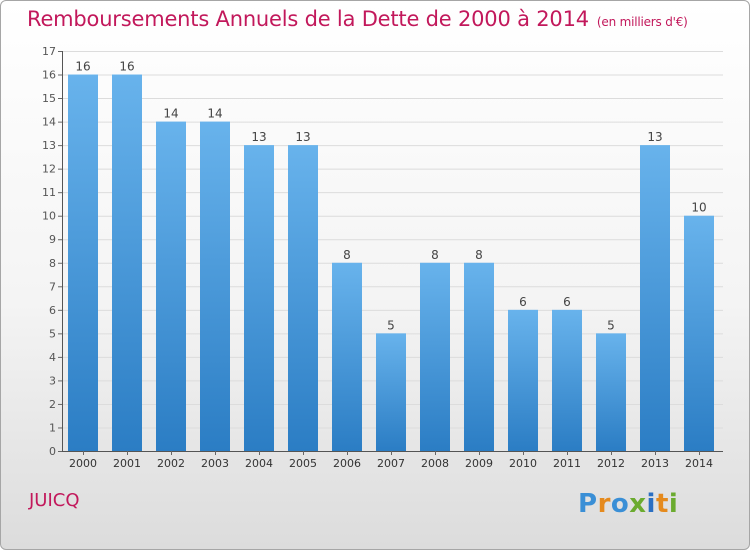  Describe the element at coordinates (52, 357) in the screenshot. I see `y-tick-label: 4` at that location.